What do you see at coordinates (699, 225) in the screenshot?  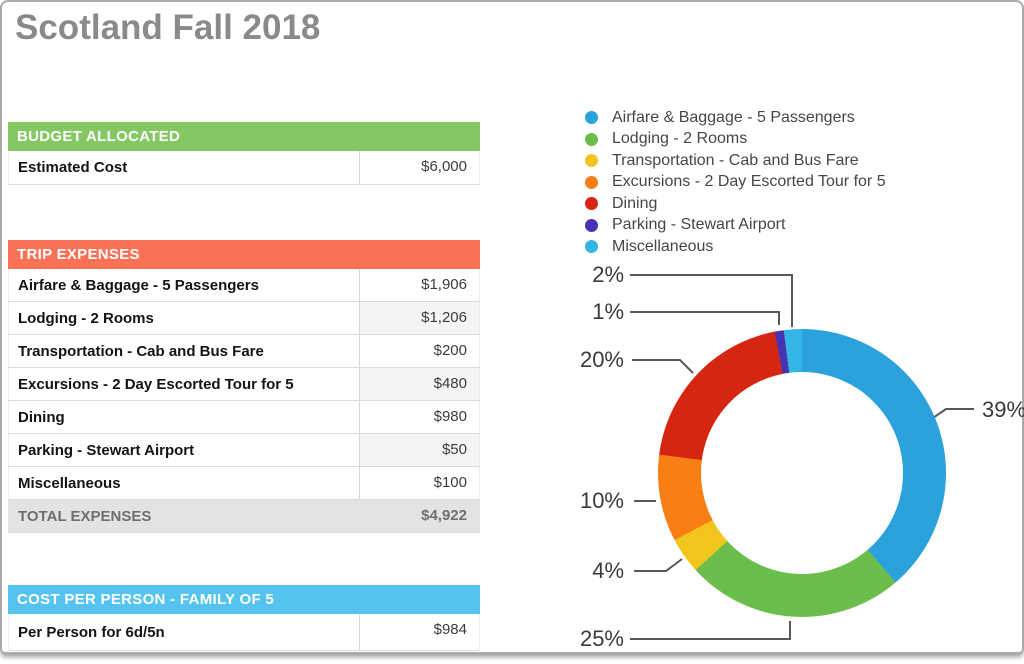 I see `legend-label: Parking - Stewart Airport` at bounding box center [699, 225].